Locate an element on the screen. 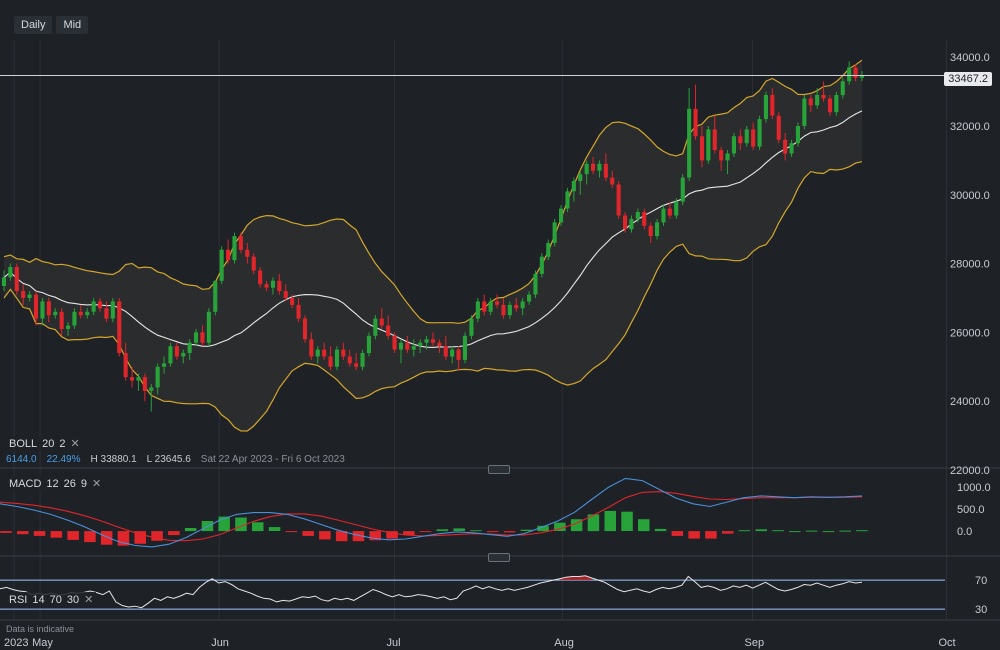  macd-close-icon: ✕ is located at coordinates (97, 484).